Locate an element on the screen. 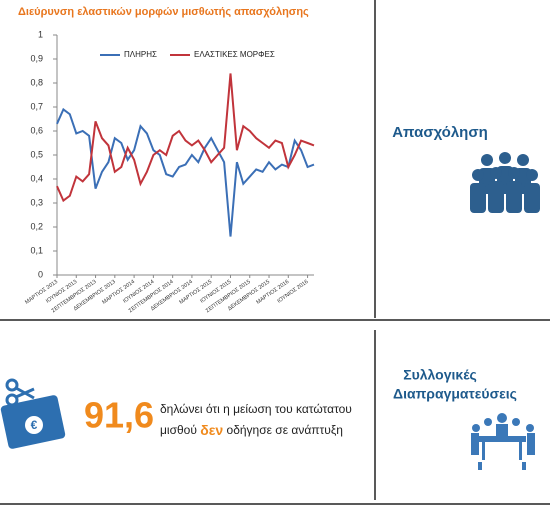  y-tick-label: 0,3 is located at coordinates (36, 202).